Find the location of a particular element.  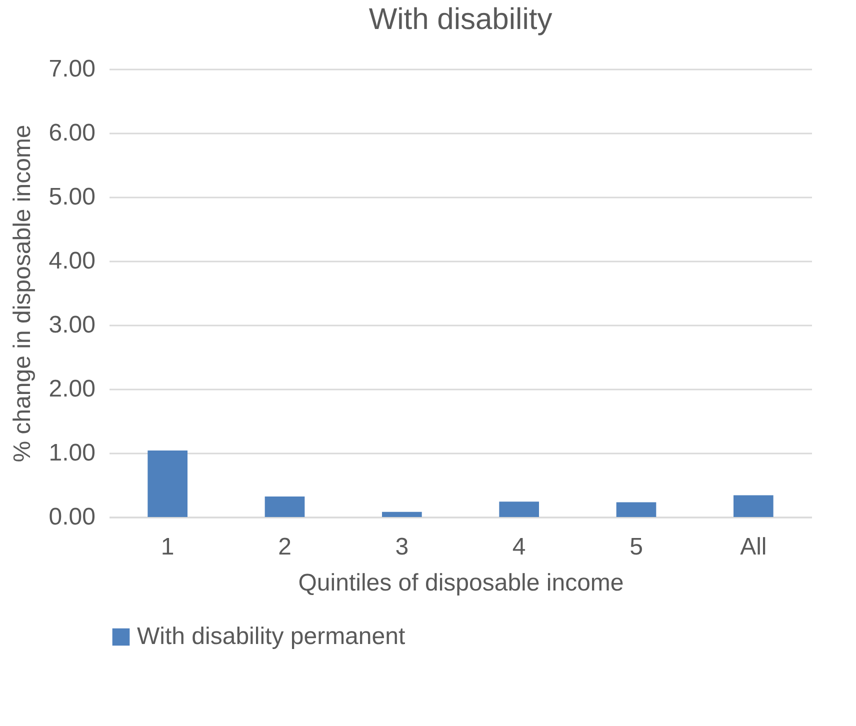

legend-label: With disability permanent is located at coordinates (271, 636).